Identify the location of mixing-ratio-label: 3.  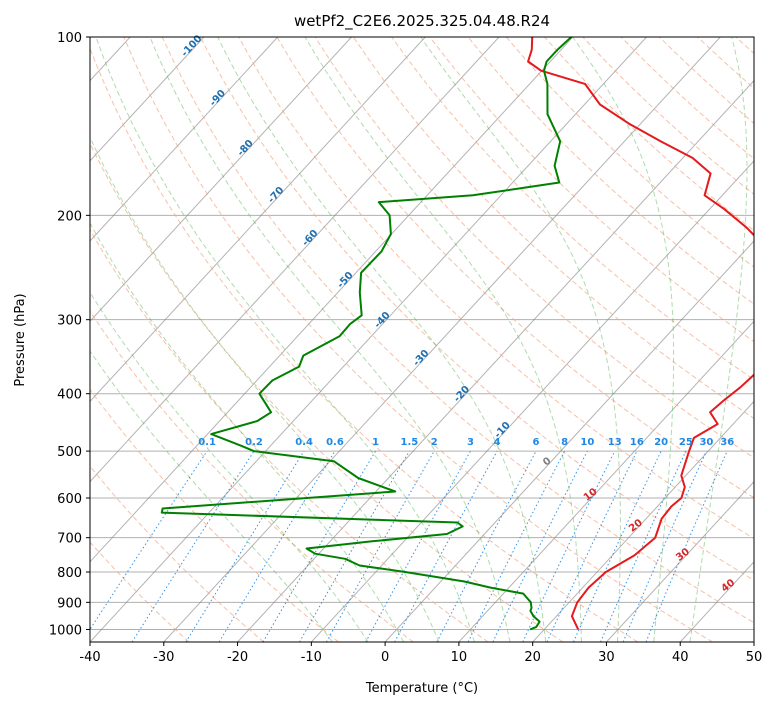
(470, 442).